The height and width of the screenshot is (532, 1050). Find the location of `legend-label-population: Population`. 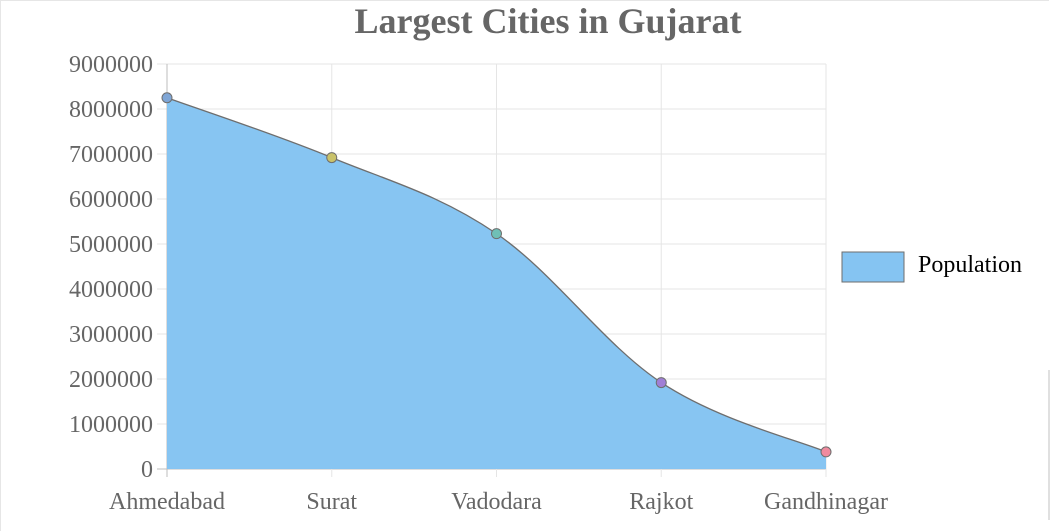

legend-label-population: Population is located at coordinates (970, 265).